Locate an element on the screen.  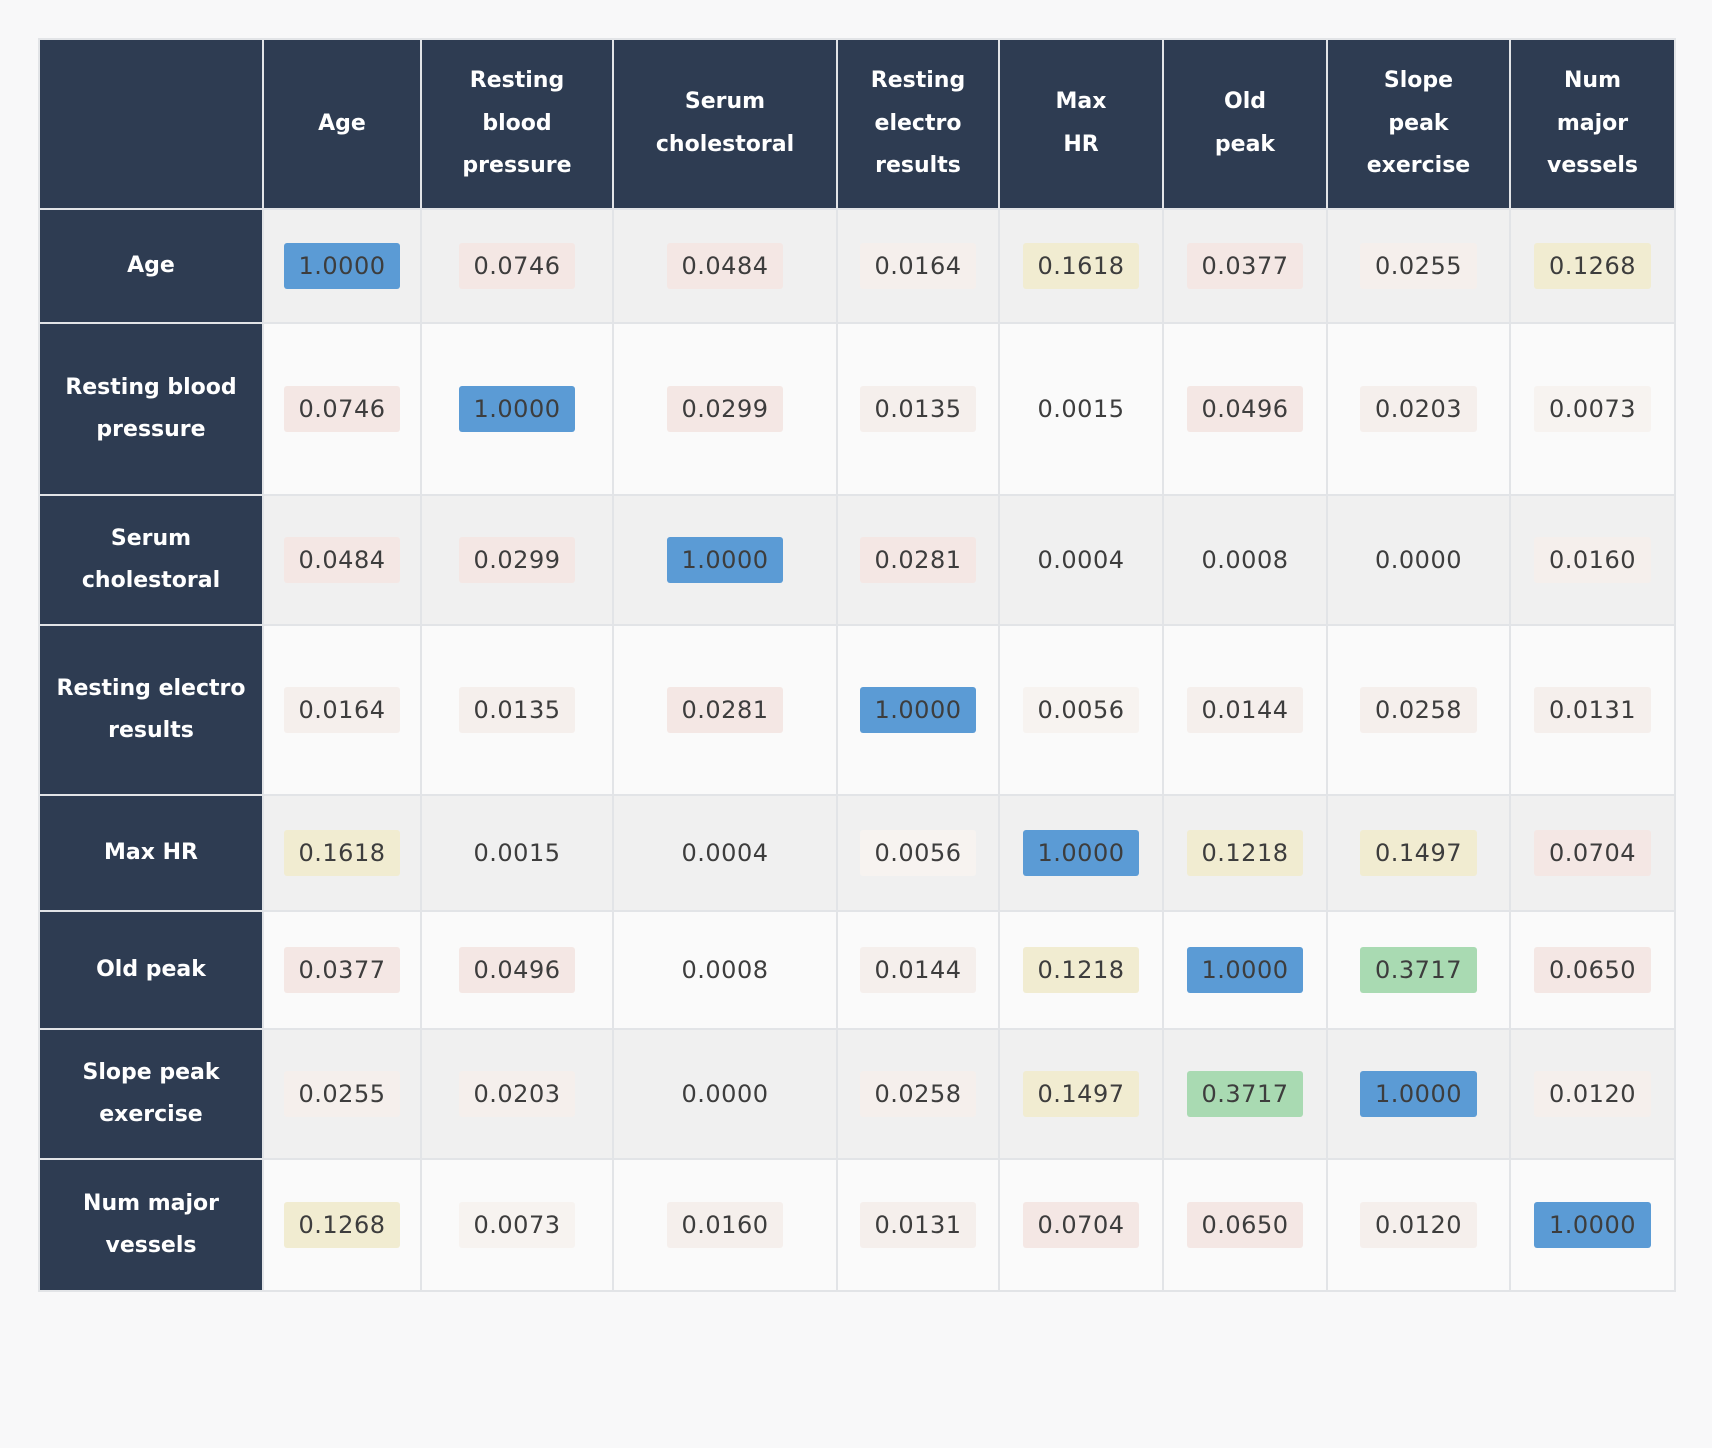
column-header-resting-blood-pressure: Resting blood pressure is located at coordinates (517, 124).